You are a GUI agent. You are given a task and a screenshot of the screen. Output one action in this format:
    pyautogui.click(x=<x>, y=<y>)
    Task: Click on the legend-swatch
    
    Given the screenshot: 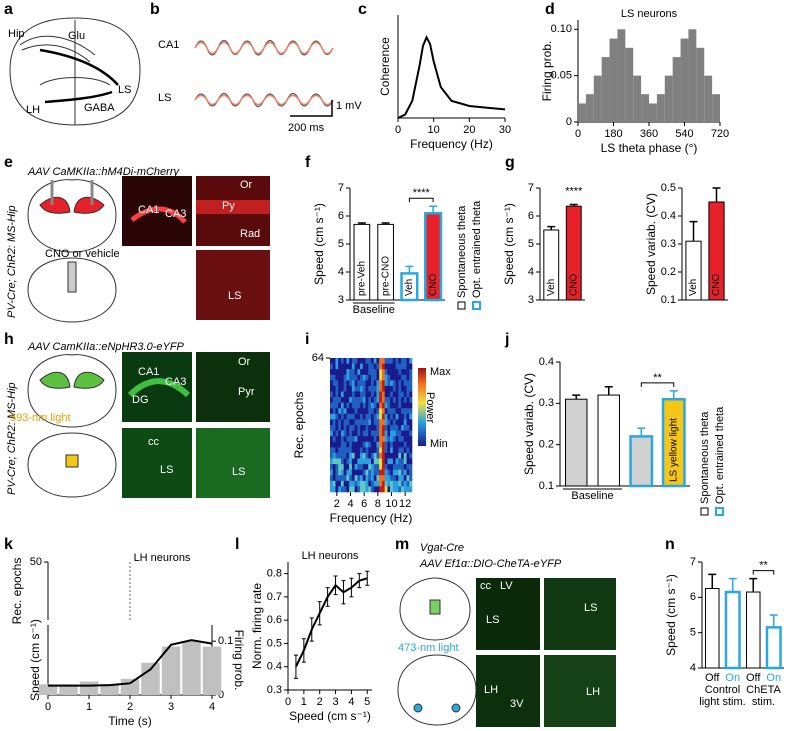 What is the action you would take?
    pyautogui.click(x=719, y=511)
    